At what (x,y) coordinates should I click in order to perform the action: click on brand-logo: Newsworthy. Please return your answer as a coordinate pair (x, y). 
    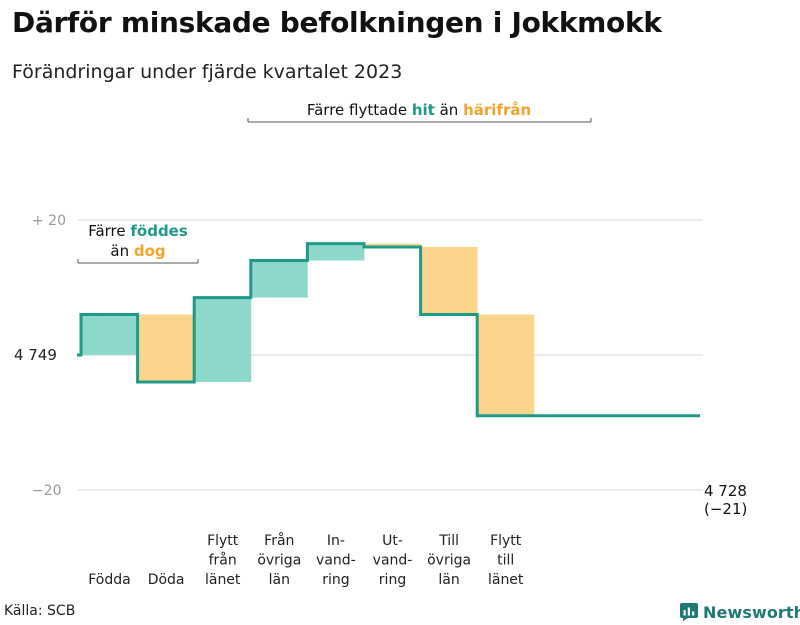
    Looking at the image, I should click on (740, 612).